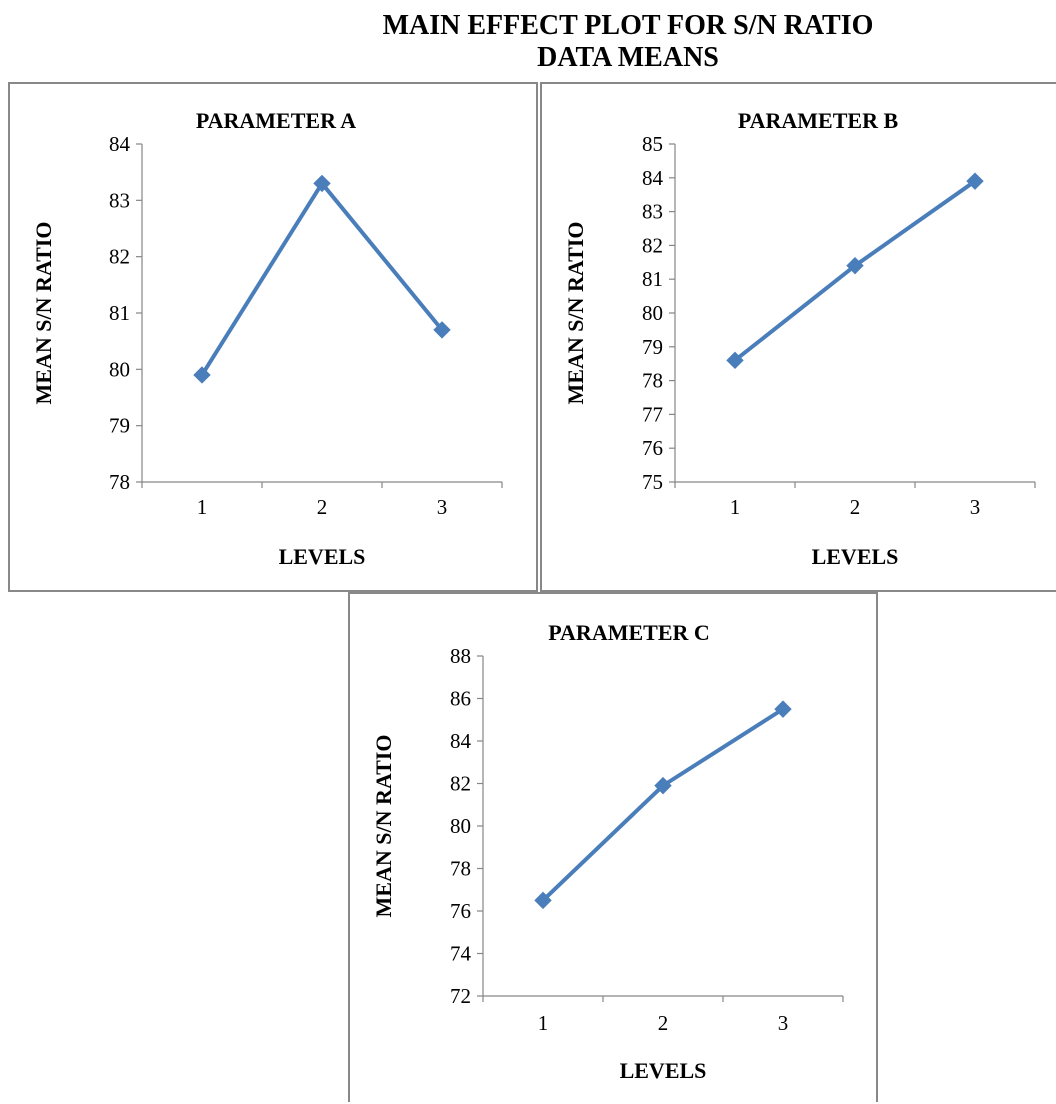 Image resolution: width=1056 pixels, height=1104 pixels. What do you see at coordinates (460, 996) in the screenshot?
I see `y-tick-label: 72` at bounding box center [460, 996].